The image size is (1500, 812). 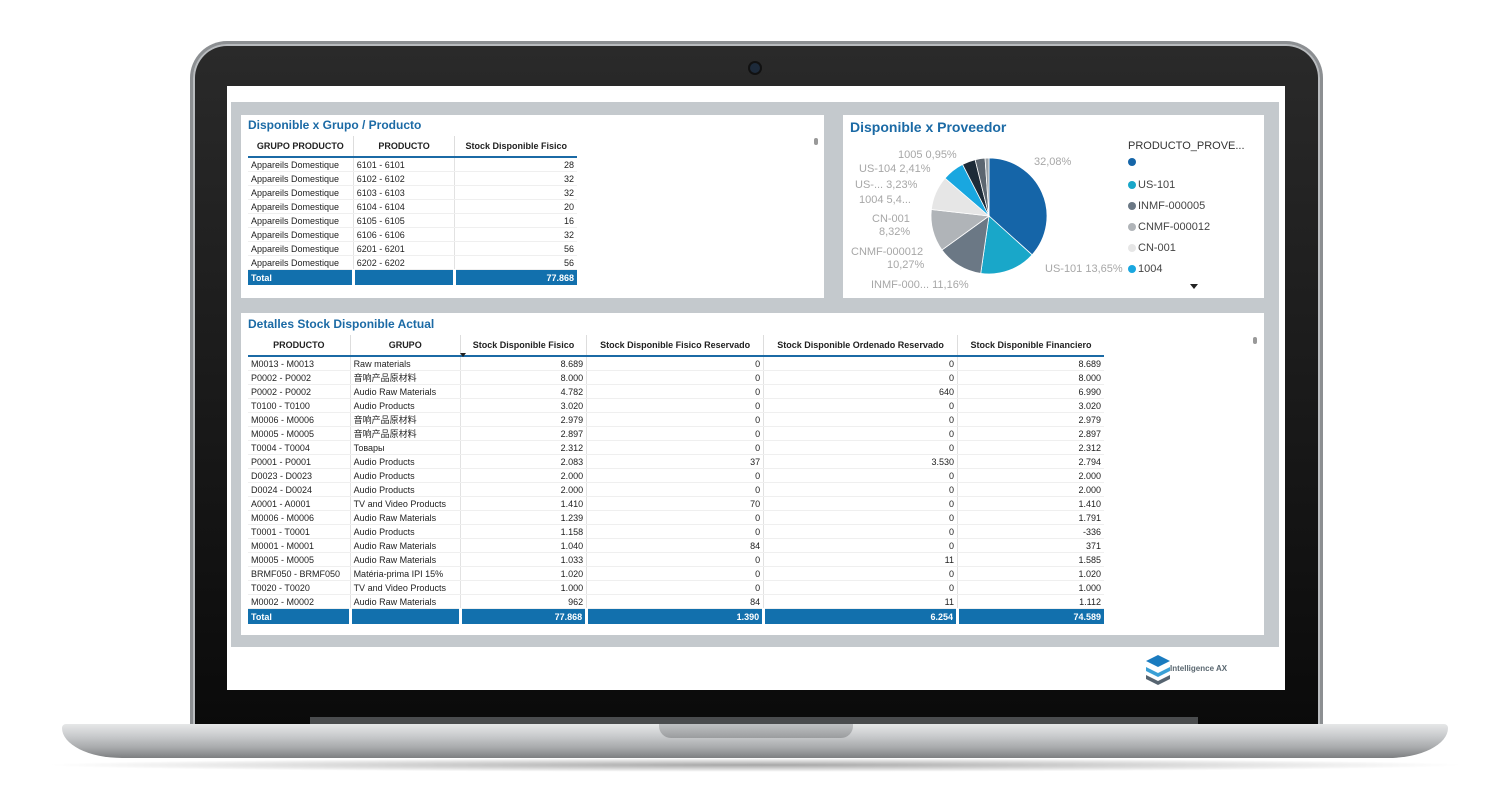 What do you see at coordinates (405, 346) in the screenshot?
I see `table2-header-1: GRUPO` at bounding box center [405, 346].